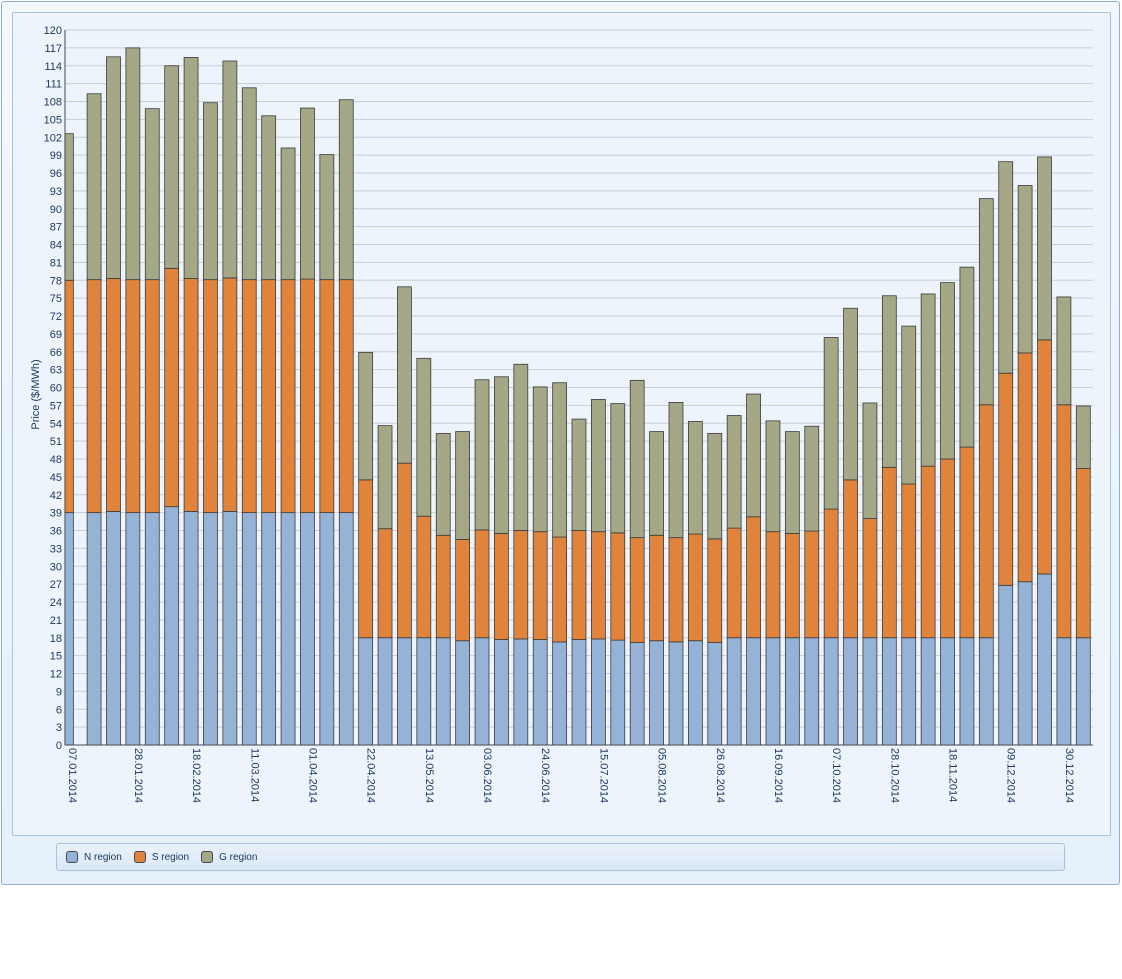  What do you see at coordinates (53, 67) in the screenshot?
I see `y-tick-label: 114` at bounding box center [53, 67].